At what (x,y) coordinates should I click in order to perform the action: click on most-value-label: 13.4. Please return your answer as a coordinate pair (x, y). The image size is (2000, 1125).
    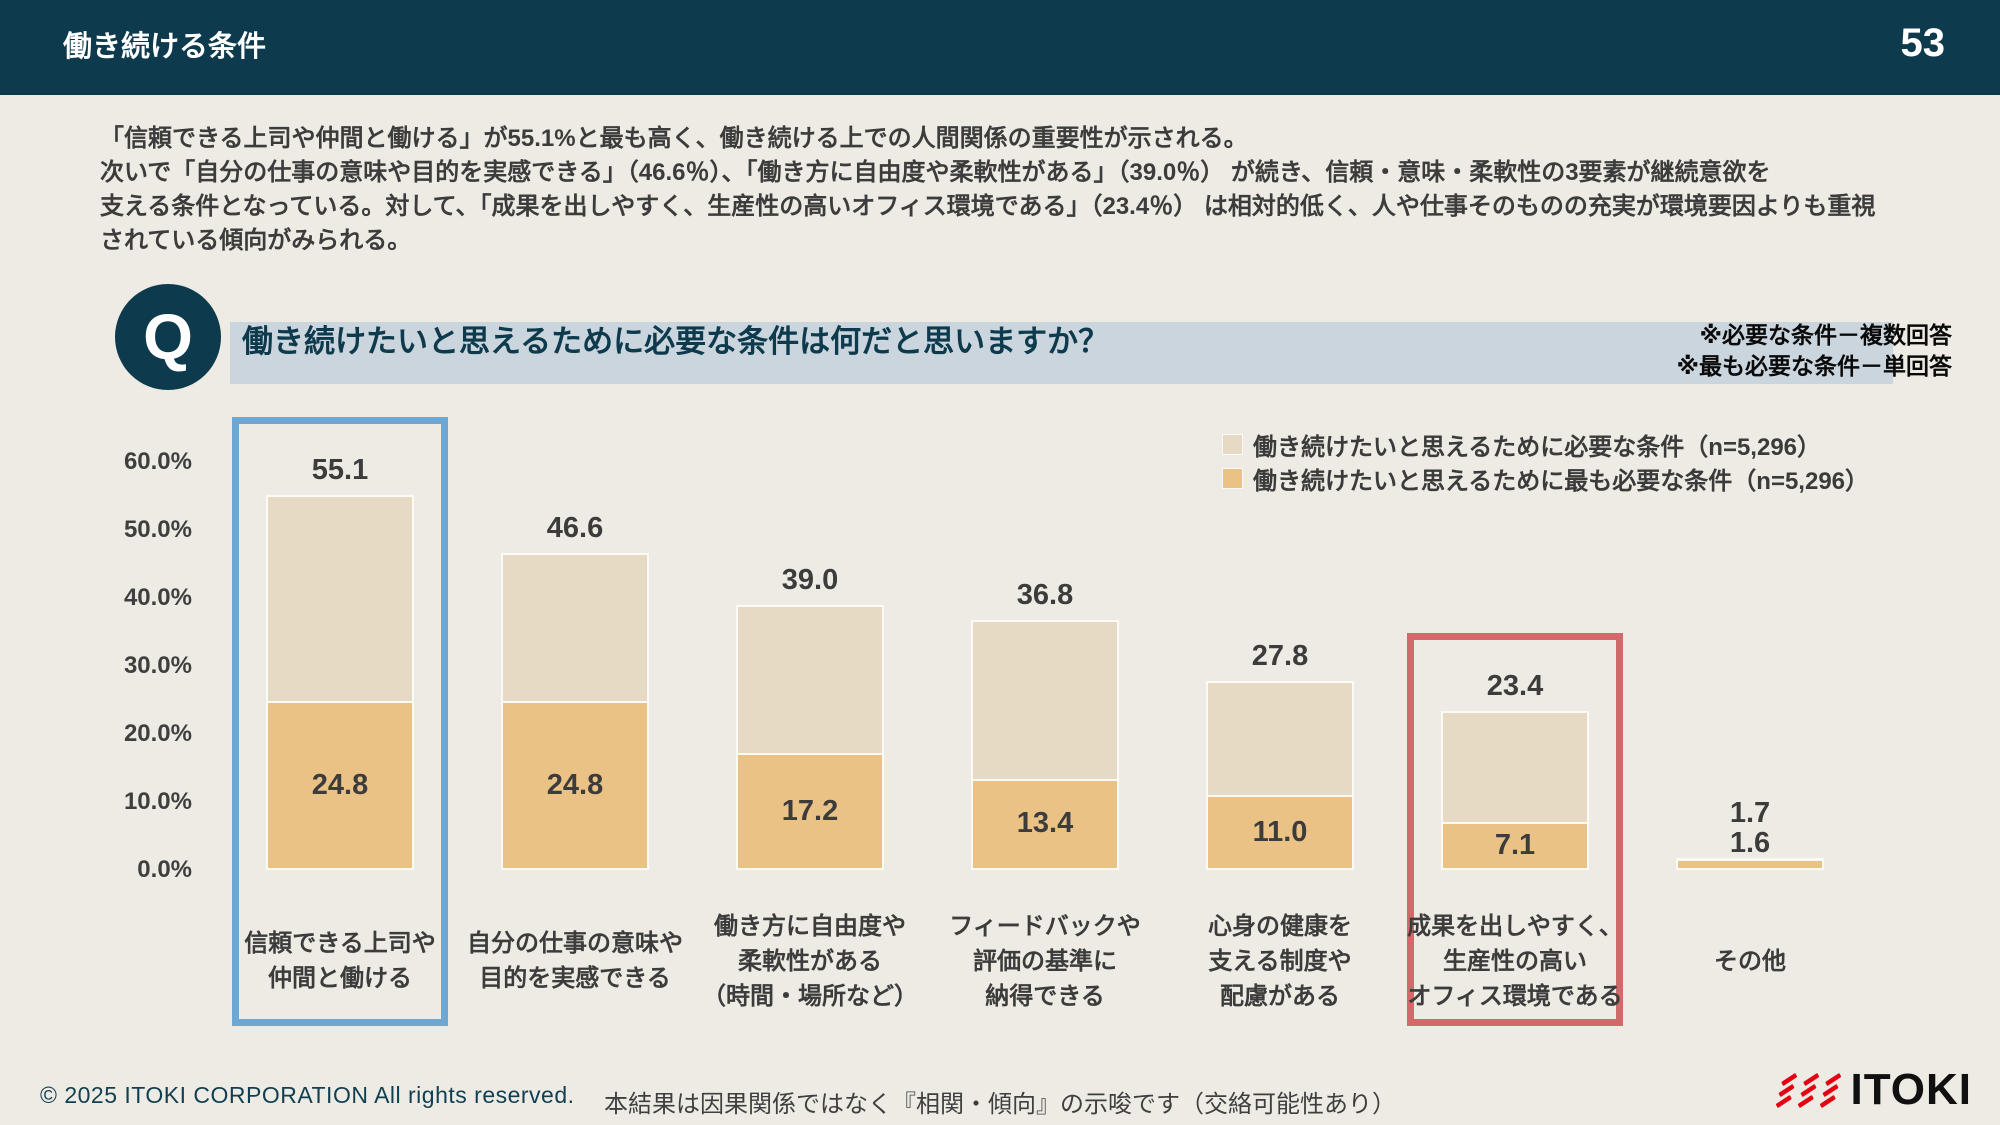
    Looking at the image, I should click on (1045, 823).